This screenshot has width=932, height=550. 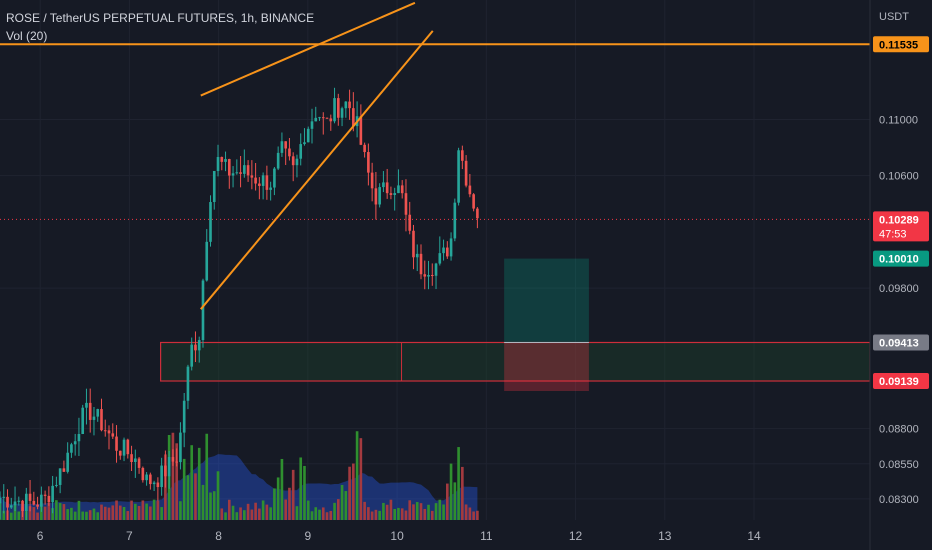 What do you see at coordinates (435, 535) in the screenshot?
I see `time-axis-pane` at bounding box center [435, 535].